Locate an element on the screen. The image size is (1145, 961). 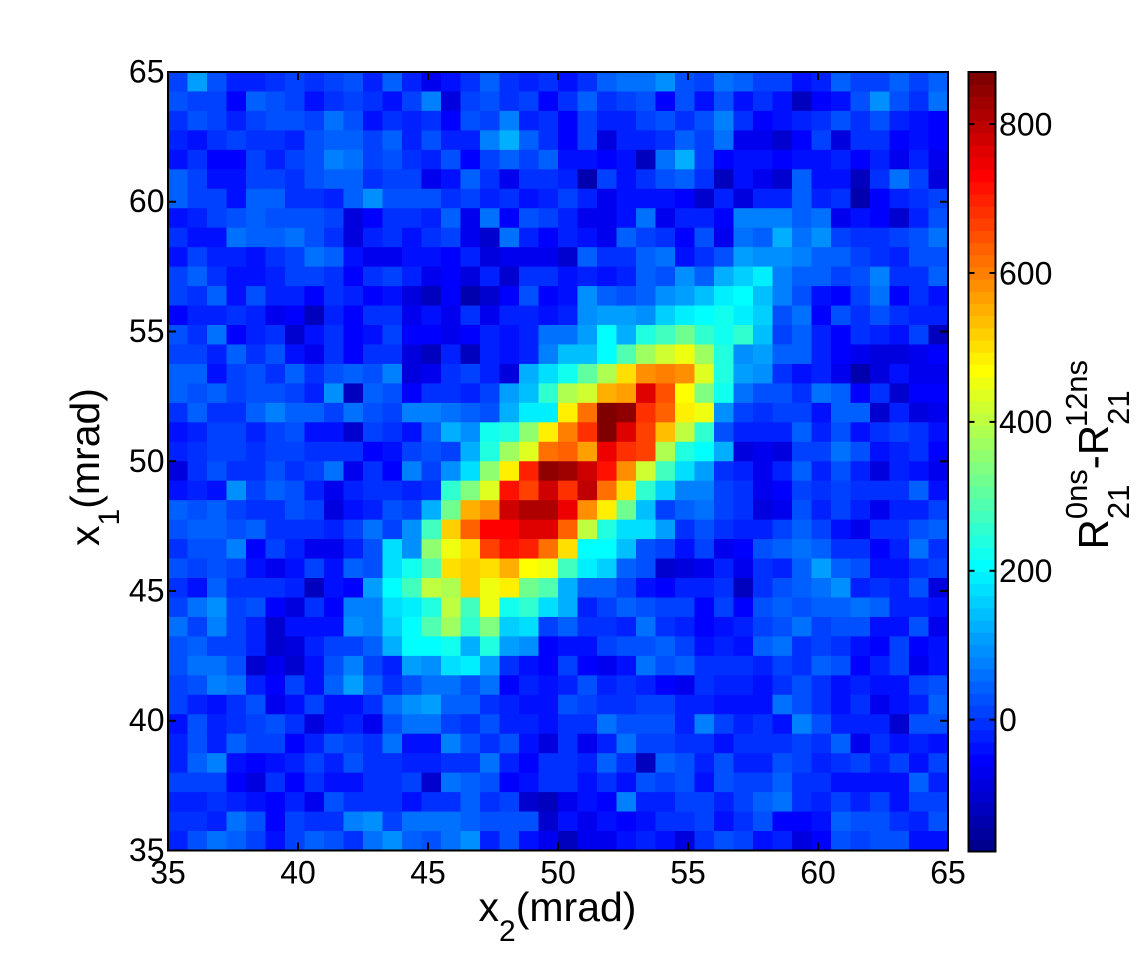
svg-text: 0 is located at coordinates (1008, 720).